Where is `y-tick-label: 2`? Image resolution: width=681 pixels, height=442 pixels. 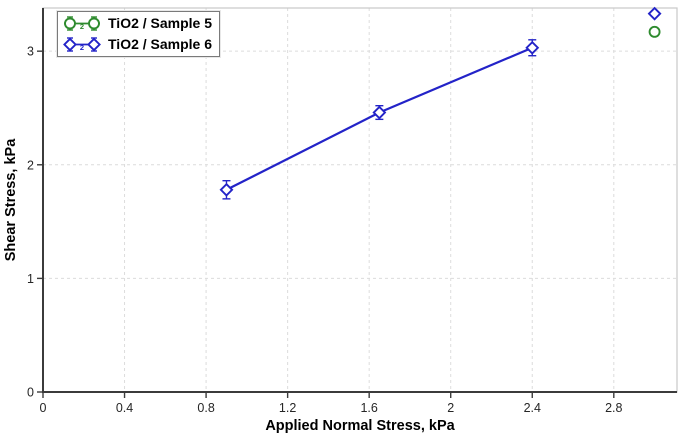
y-tick-label: 2 is located at coordinates (30, 165).